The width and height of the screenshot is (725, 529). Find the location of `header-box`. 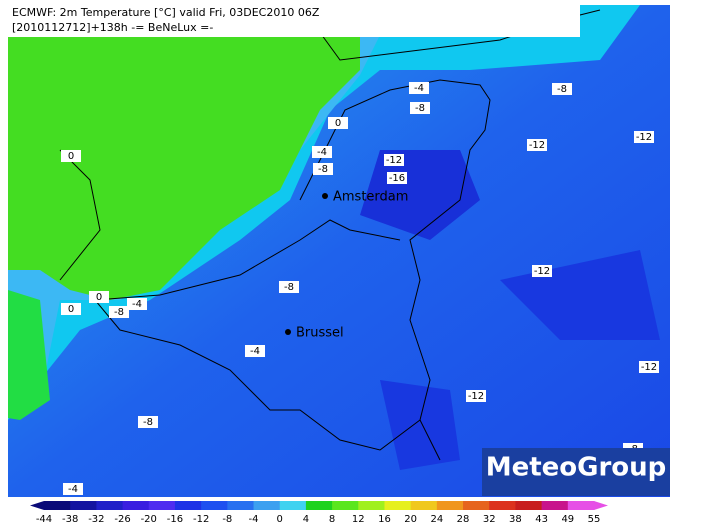

header-box is located at coordinates (294, 21).